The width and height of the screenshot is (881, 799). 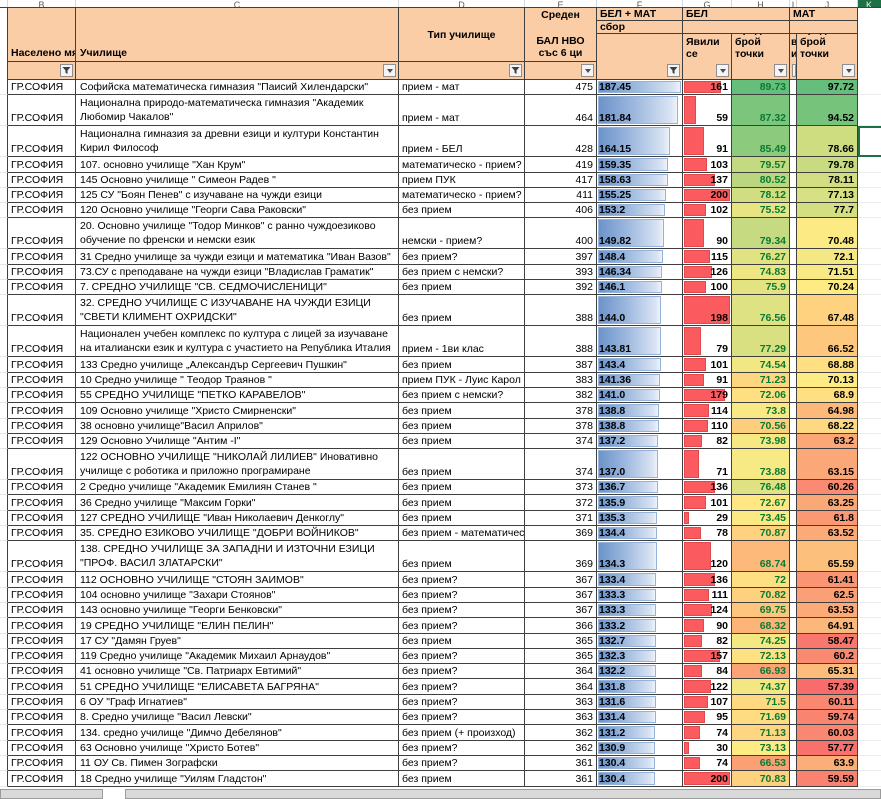 I want to click on mat-points-cell: 78.66, so click(x=827, y=142).